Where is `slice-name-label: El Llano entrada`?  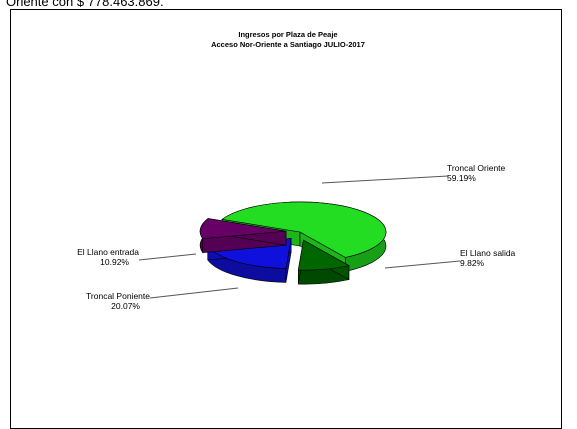
slice-name-label: El Llano entrada is located at coordinates (108, 252).